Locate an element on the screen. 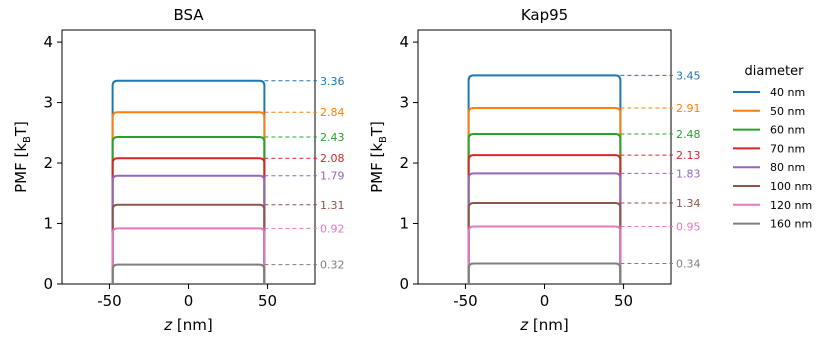  legend-label: 70 nm is located at coordinates (787, 148).